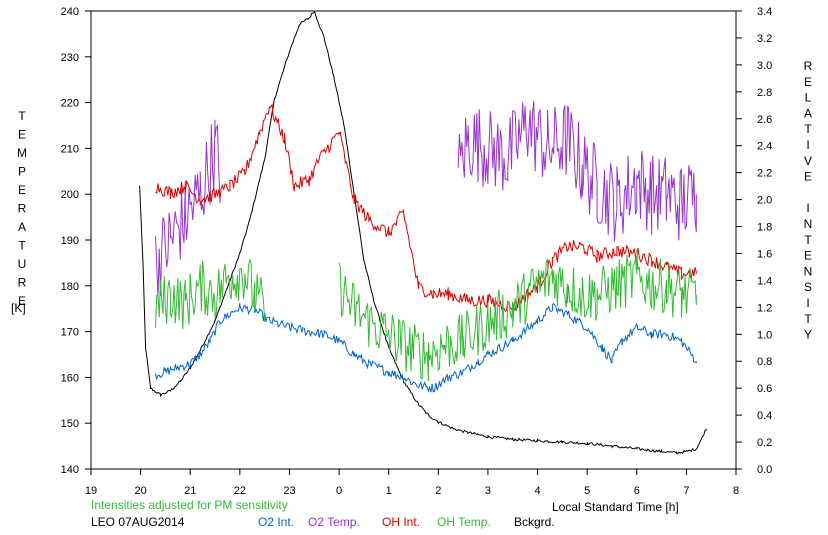 The width and height of the screenshot is (828, 535). I want to click on x-axis-ticks: 19 20 21 22 23 0 1 2 3 4 5 6 7 8, so click(412, 483).